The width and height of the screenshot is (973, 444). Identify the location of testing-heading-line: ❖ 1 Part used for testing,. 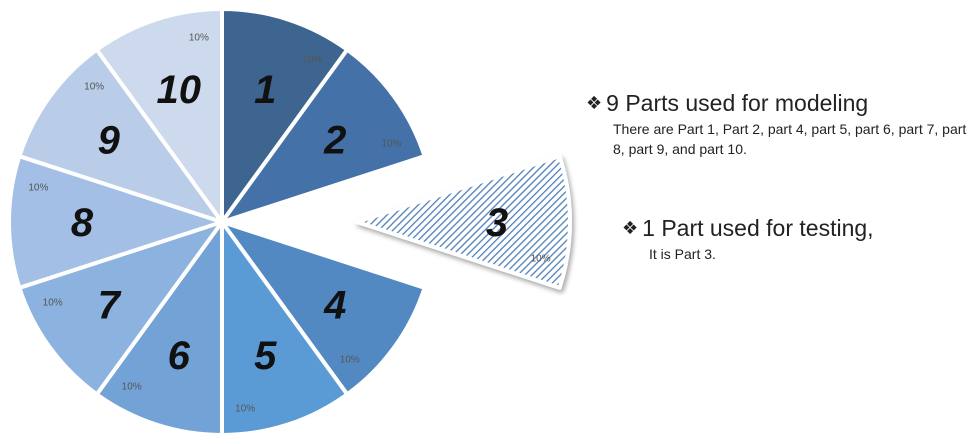
(748, 228).